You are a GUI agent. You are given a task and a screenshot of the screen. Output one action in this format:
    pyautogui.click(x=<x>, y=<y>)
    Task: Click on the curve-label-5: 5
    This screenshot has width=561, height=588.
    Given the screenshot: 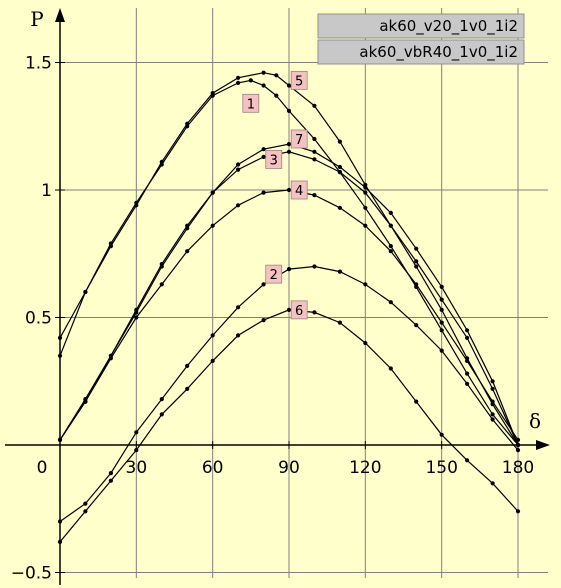 What is the action you would take?
    pyautogui.click(x=299, y=80)
    